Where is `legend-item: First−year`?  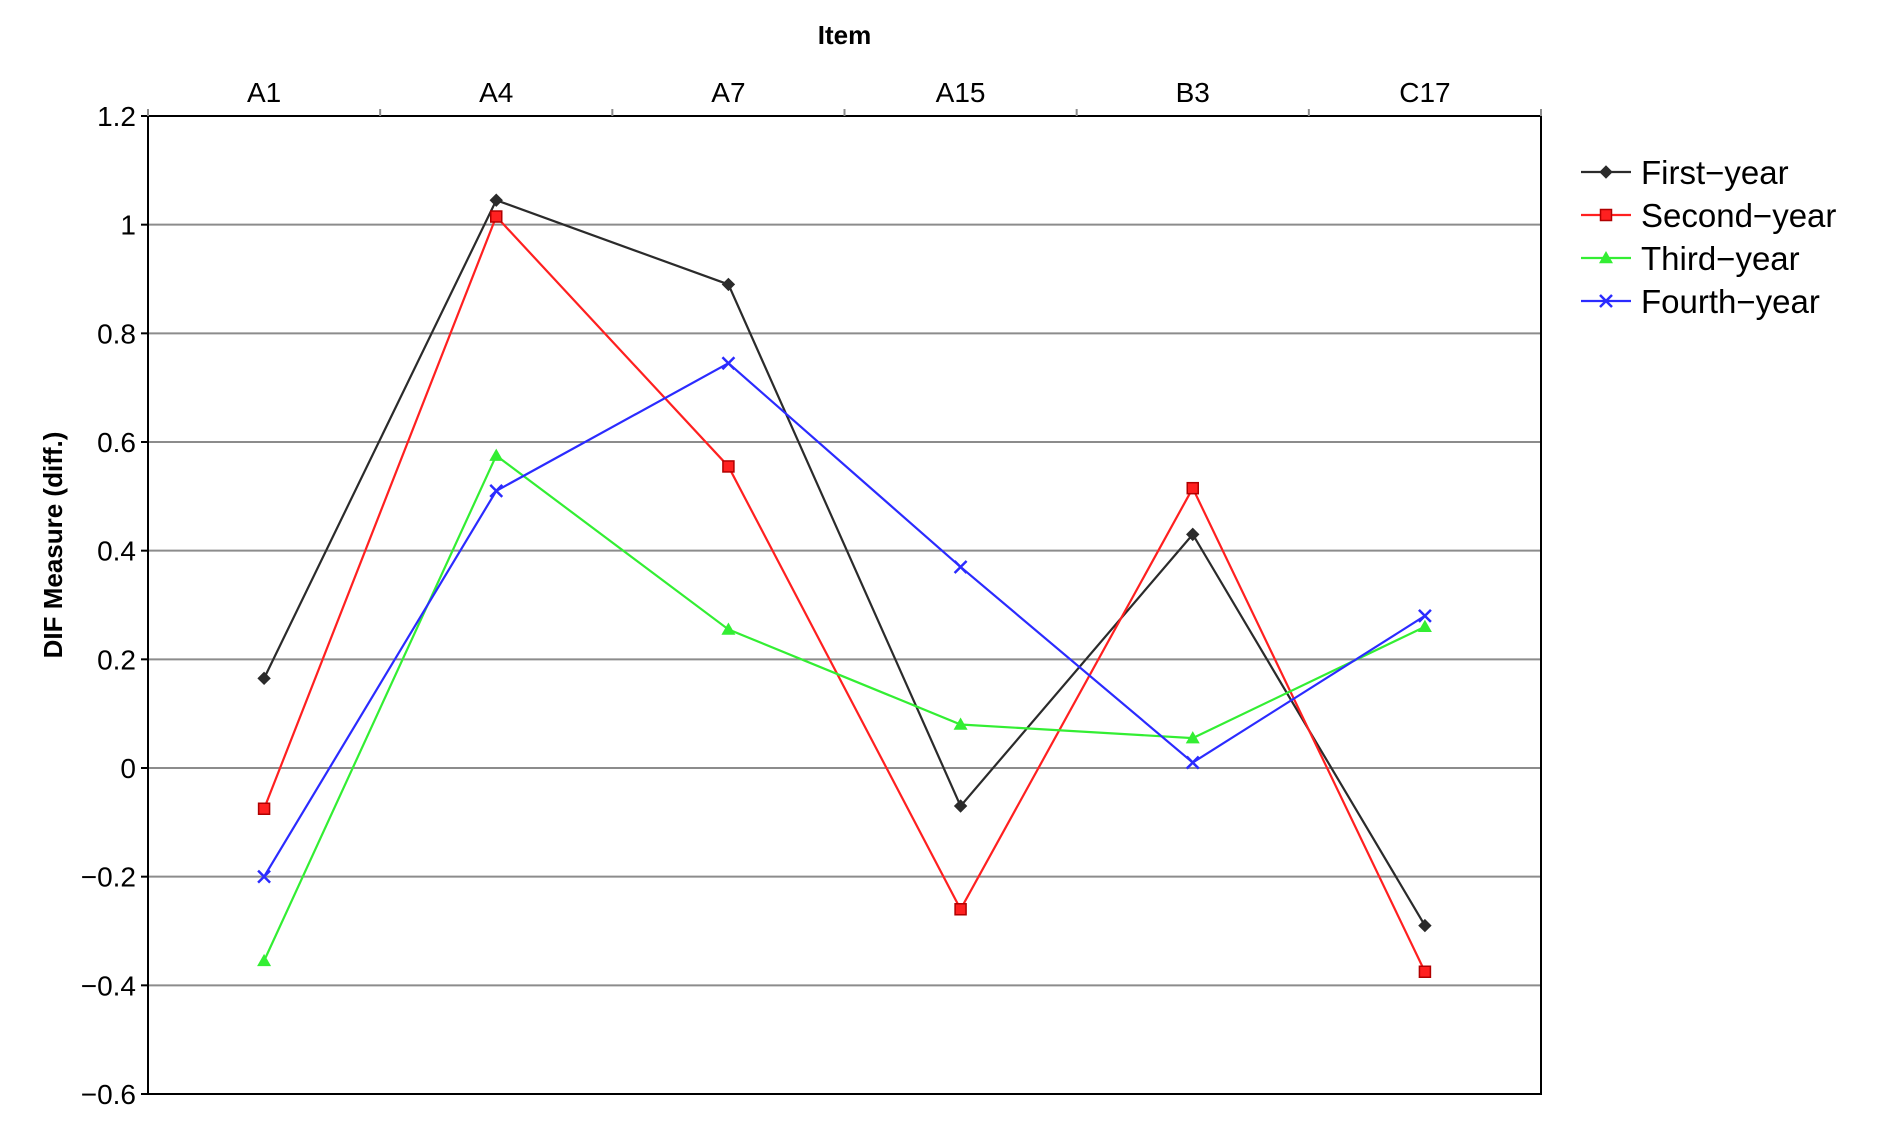 legend-item: First−year is located at coordinates (1685, 172).